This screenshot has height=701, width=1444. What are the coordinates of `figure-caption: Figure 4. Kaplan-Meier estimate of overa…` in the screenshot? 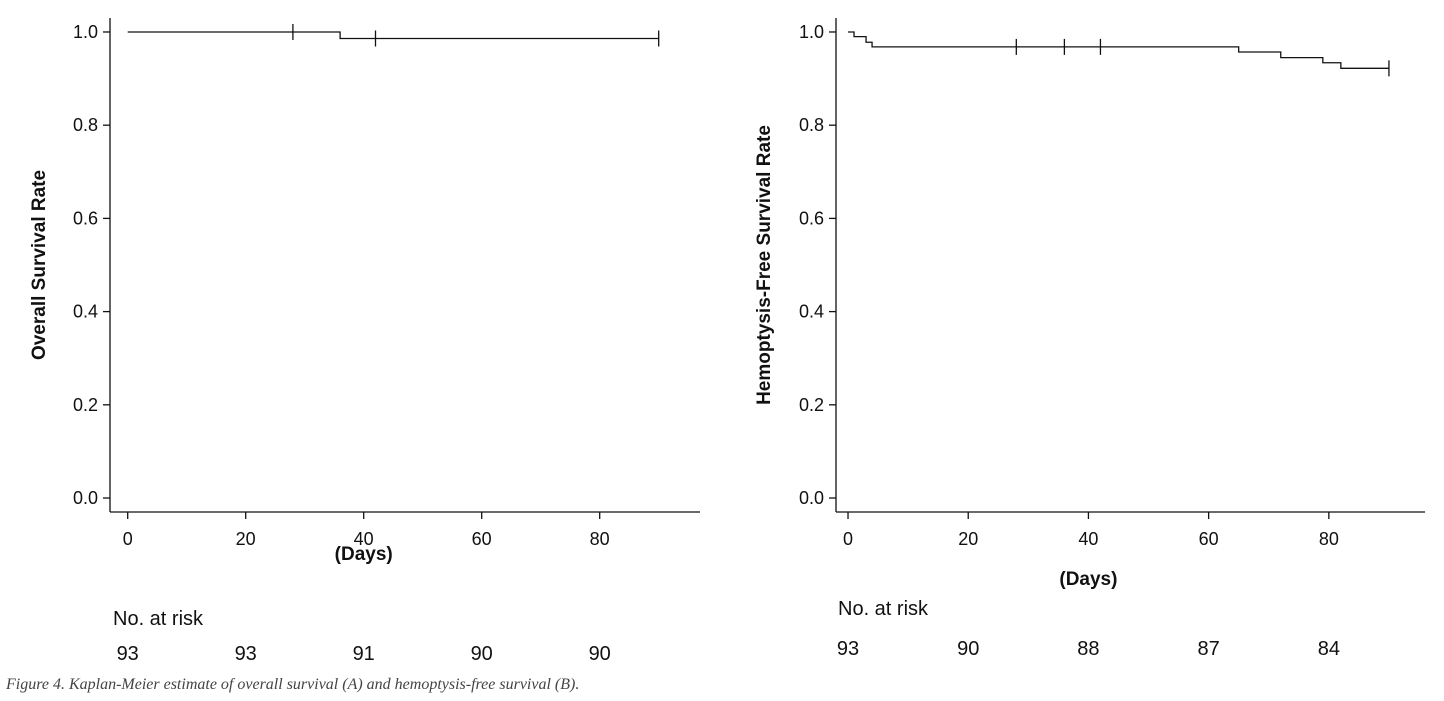 It's located at (293, 684).